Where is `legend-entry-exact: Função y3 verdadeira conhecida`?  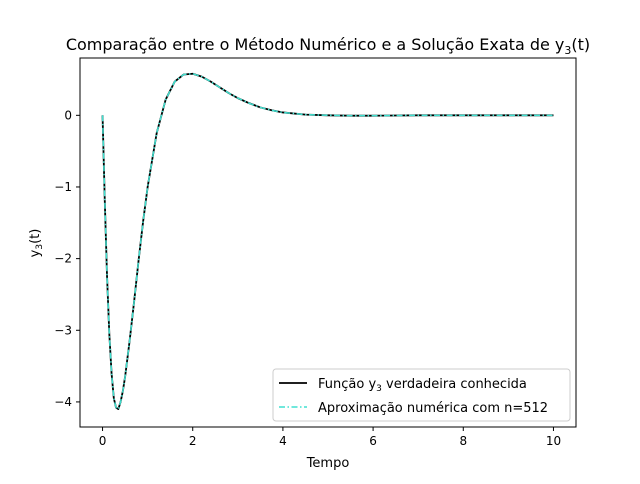 legend-entry-exact: Função y3 verdadeira conhecida is located at coordinates (422, 385).